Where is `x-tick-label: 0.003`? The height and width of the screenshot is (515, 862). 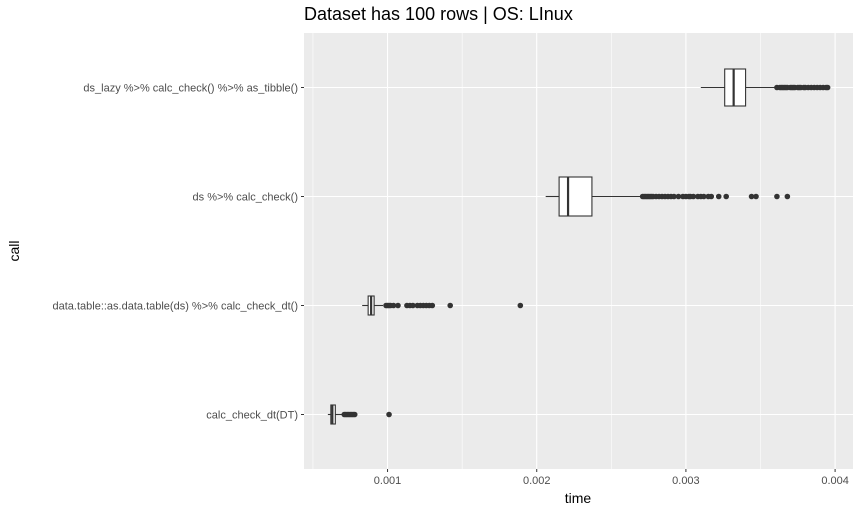
x-tick-label: 0.003 is located at coordinates (686, 481).